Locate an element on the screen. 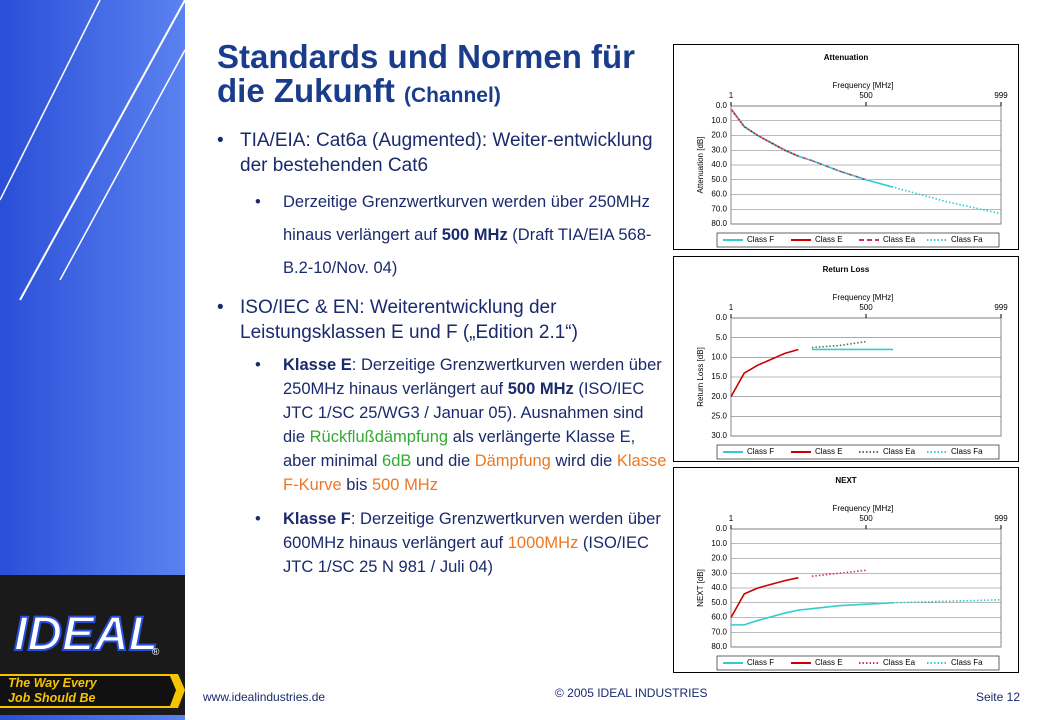  footer-copyright: © 2005 IDEAL INDUSTRIES is located at coordinates (631, 693).